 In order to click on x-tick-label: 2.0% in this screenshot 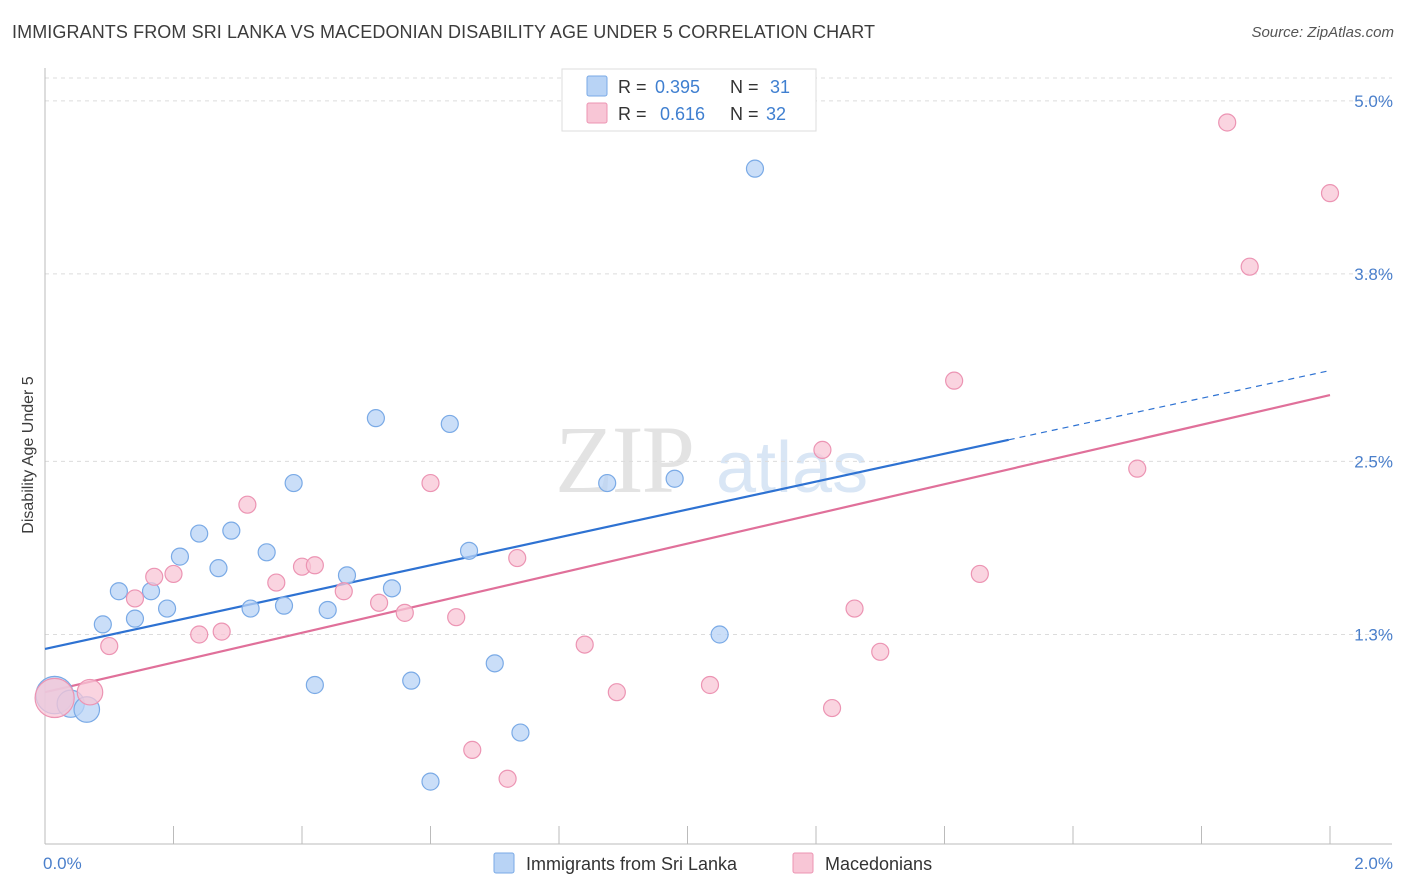, I will do `click(1373, 863)`.